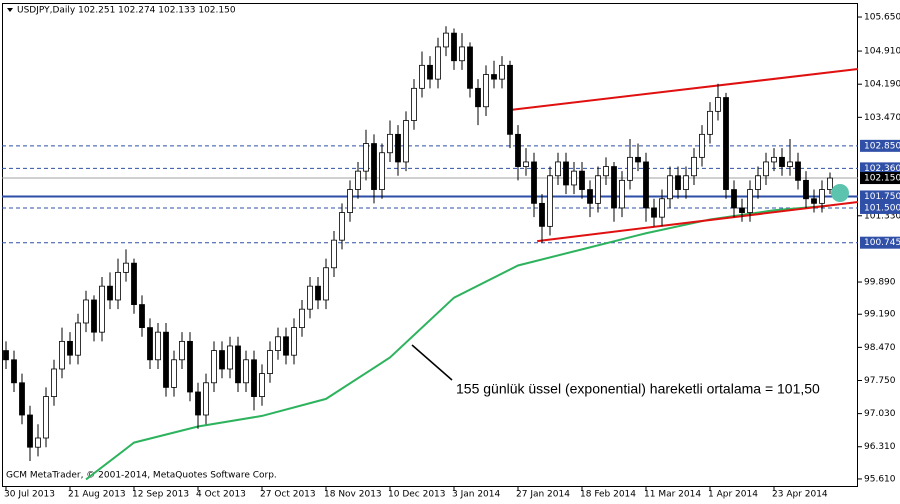  I want to click on x-tick-label: 27 Oct 2013, so click(288, 495).